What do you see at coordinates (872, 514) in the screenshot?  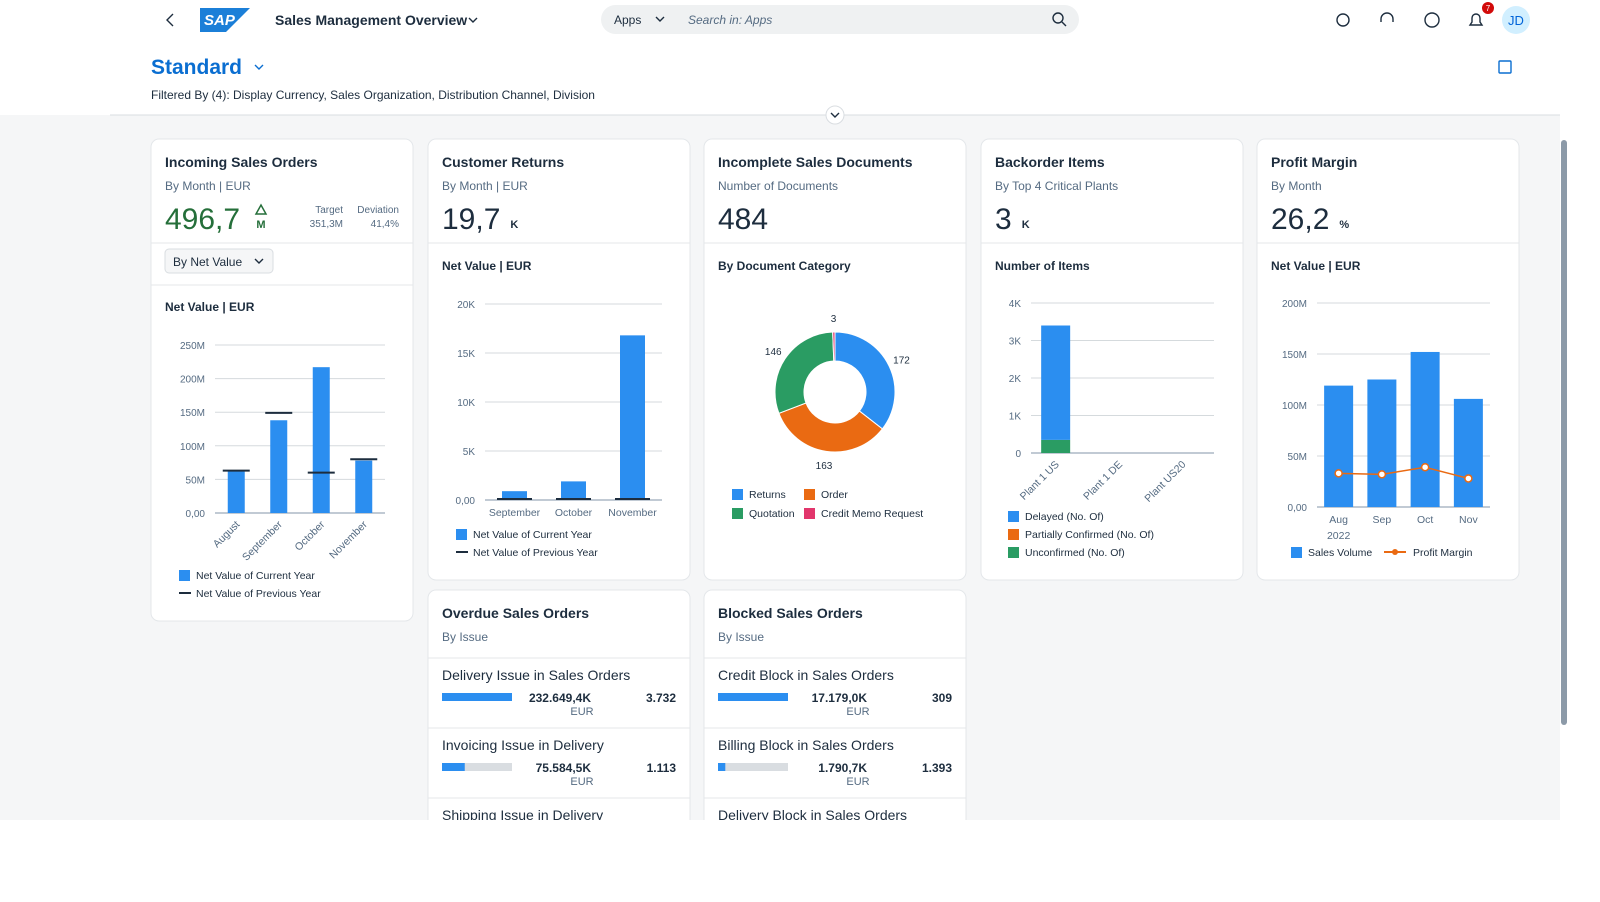 I see `legend-label: Credit Memo Request` at bounding box center [872, 514].